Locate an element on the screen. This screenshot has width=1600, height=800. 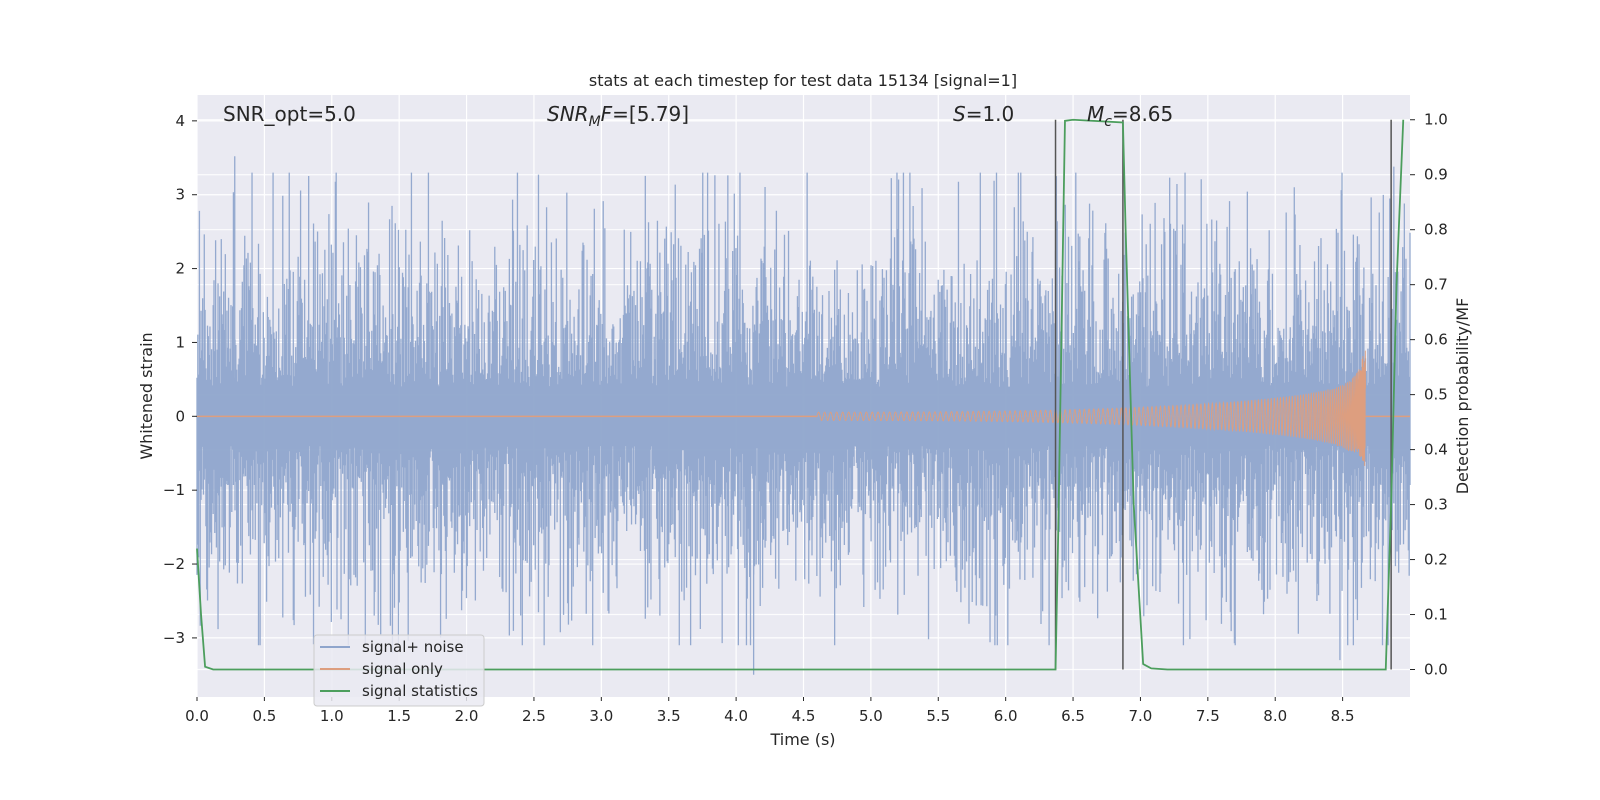
y2-axis-ticks: 1.0 0.9 0.8 0.7 0.6 0.5 0.4 0.3 0.2 0.1 0.0 is located at coordinates (1429, 395).